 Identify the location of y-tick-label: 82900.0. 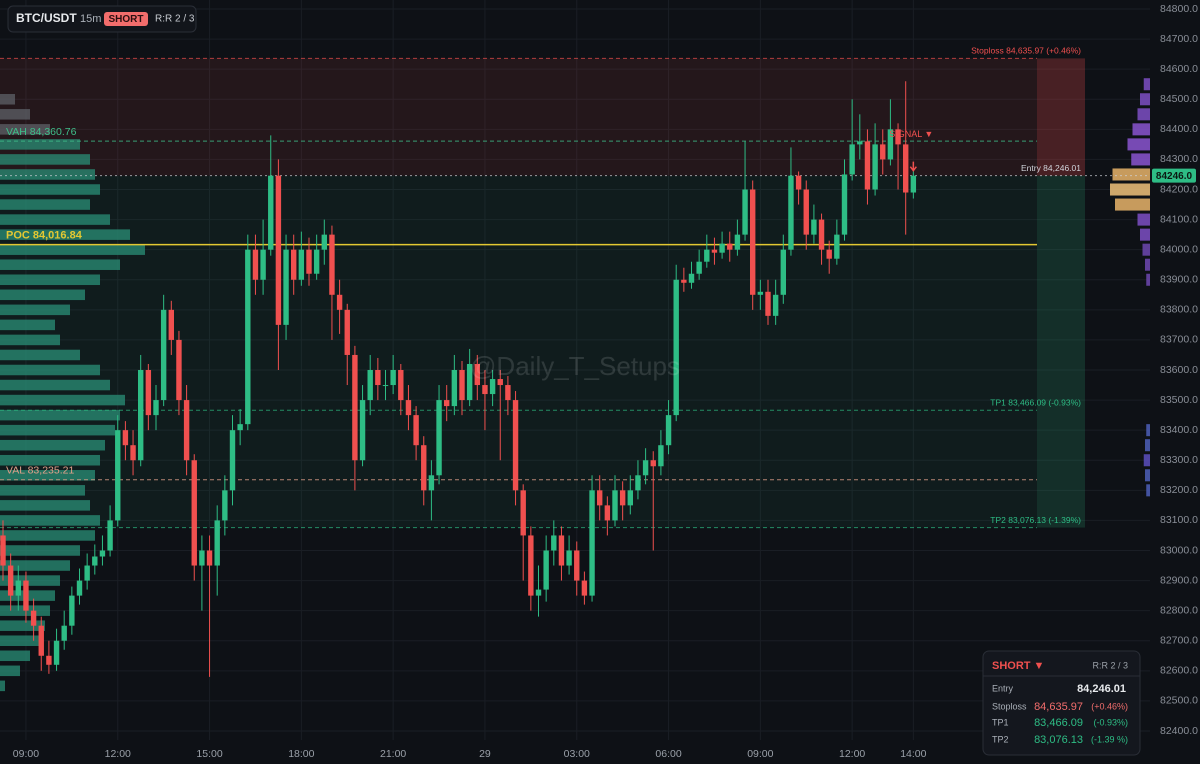
(1179, 580).